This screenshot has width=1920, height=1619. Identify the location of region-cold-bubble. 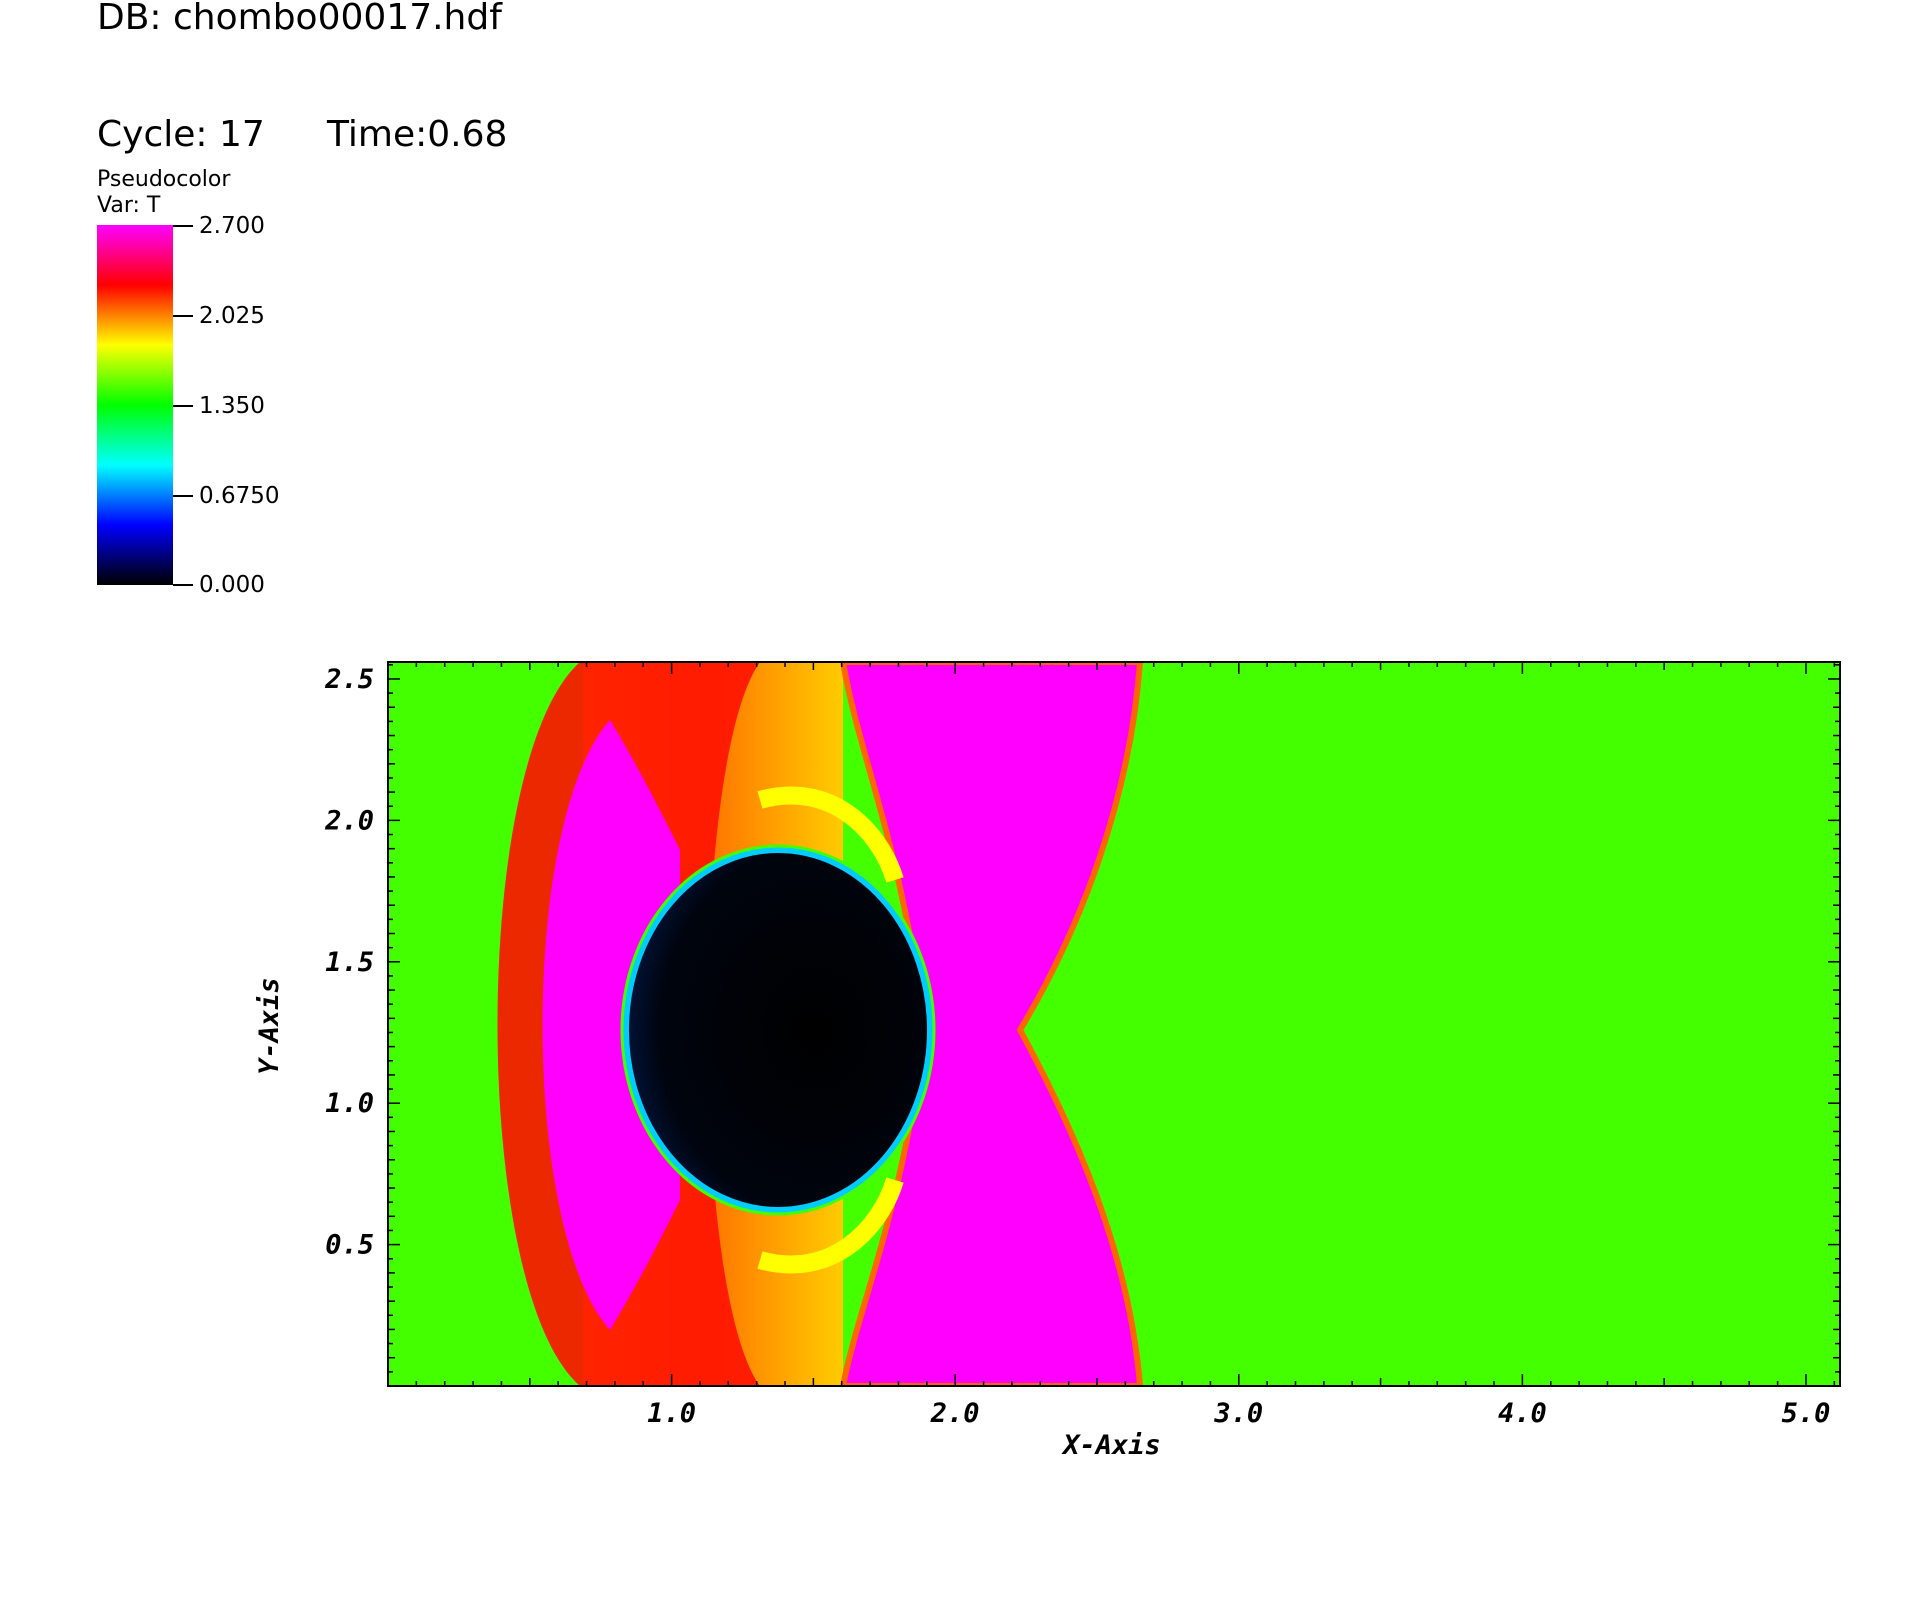
(778, 1030).